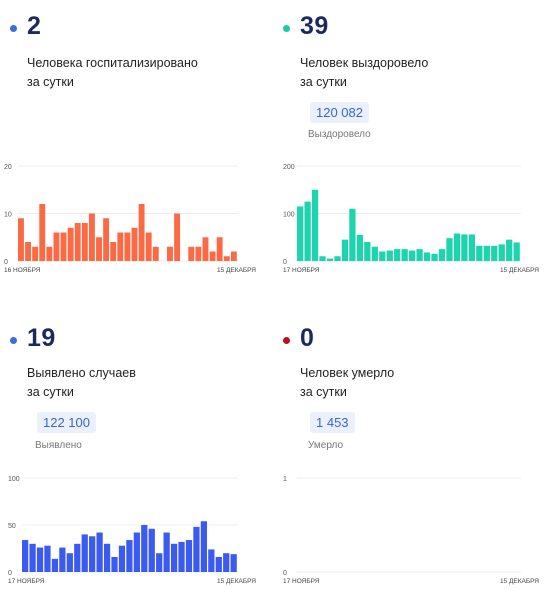 The image size is (549, 600). What do you see at coordinates (332, 422) in the screenshot?
I see `deaths-total-badge: 1 453` at bounding box center [332, 422].